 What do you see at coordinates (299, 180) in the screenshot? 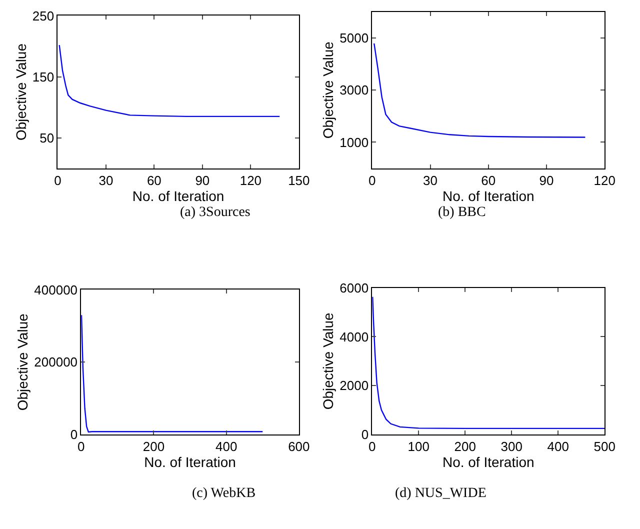
I see `x-tick-label: 150` at bounding box center [299, 180].